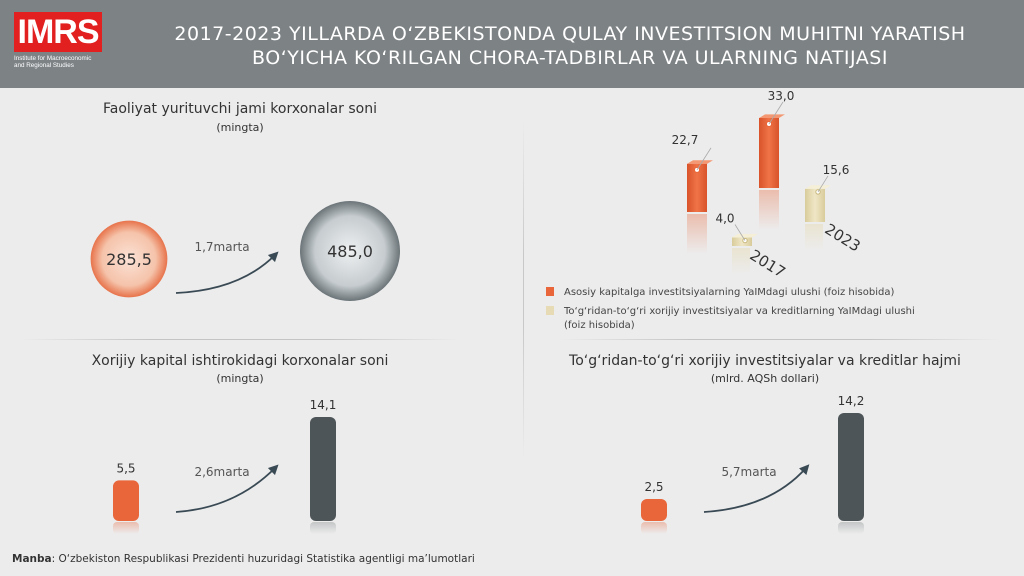  Describe the element at coordinates (240, 109) in the screenshot. I see `panel1-title: Faoliyat yurituvchi jami korxonalar soni` at that location.